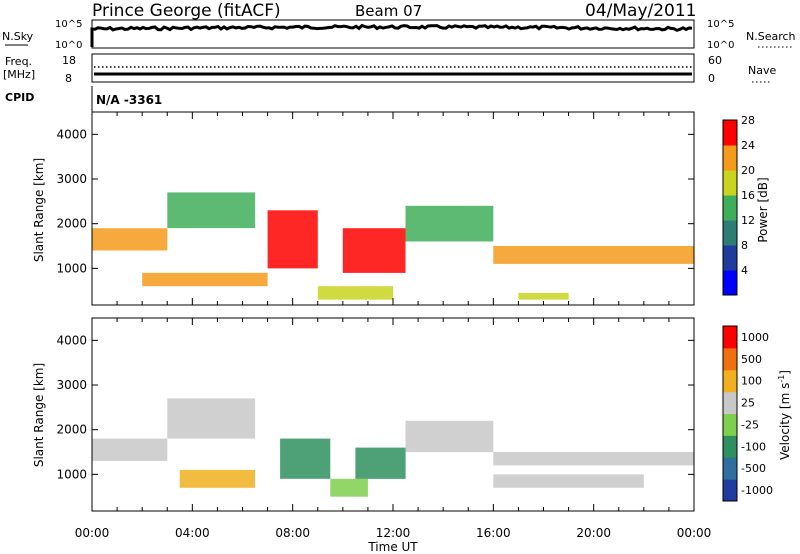 The width and height of the screenshot is (800, 554). I want to click on power-data-layer, so click(393, 246).